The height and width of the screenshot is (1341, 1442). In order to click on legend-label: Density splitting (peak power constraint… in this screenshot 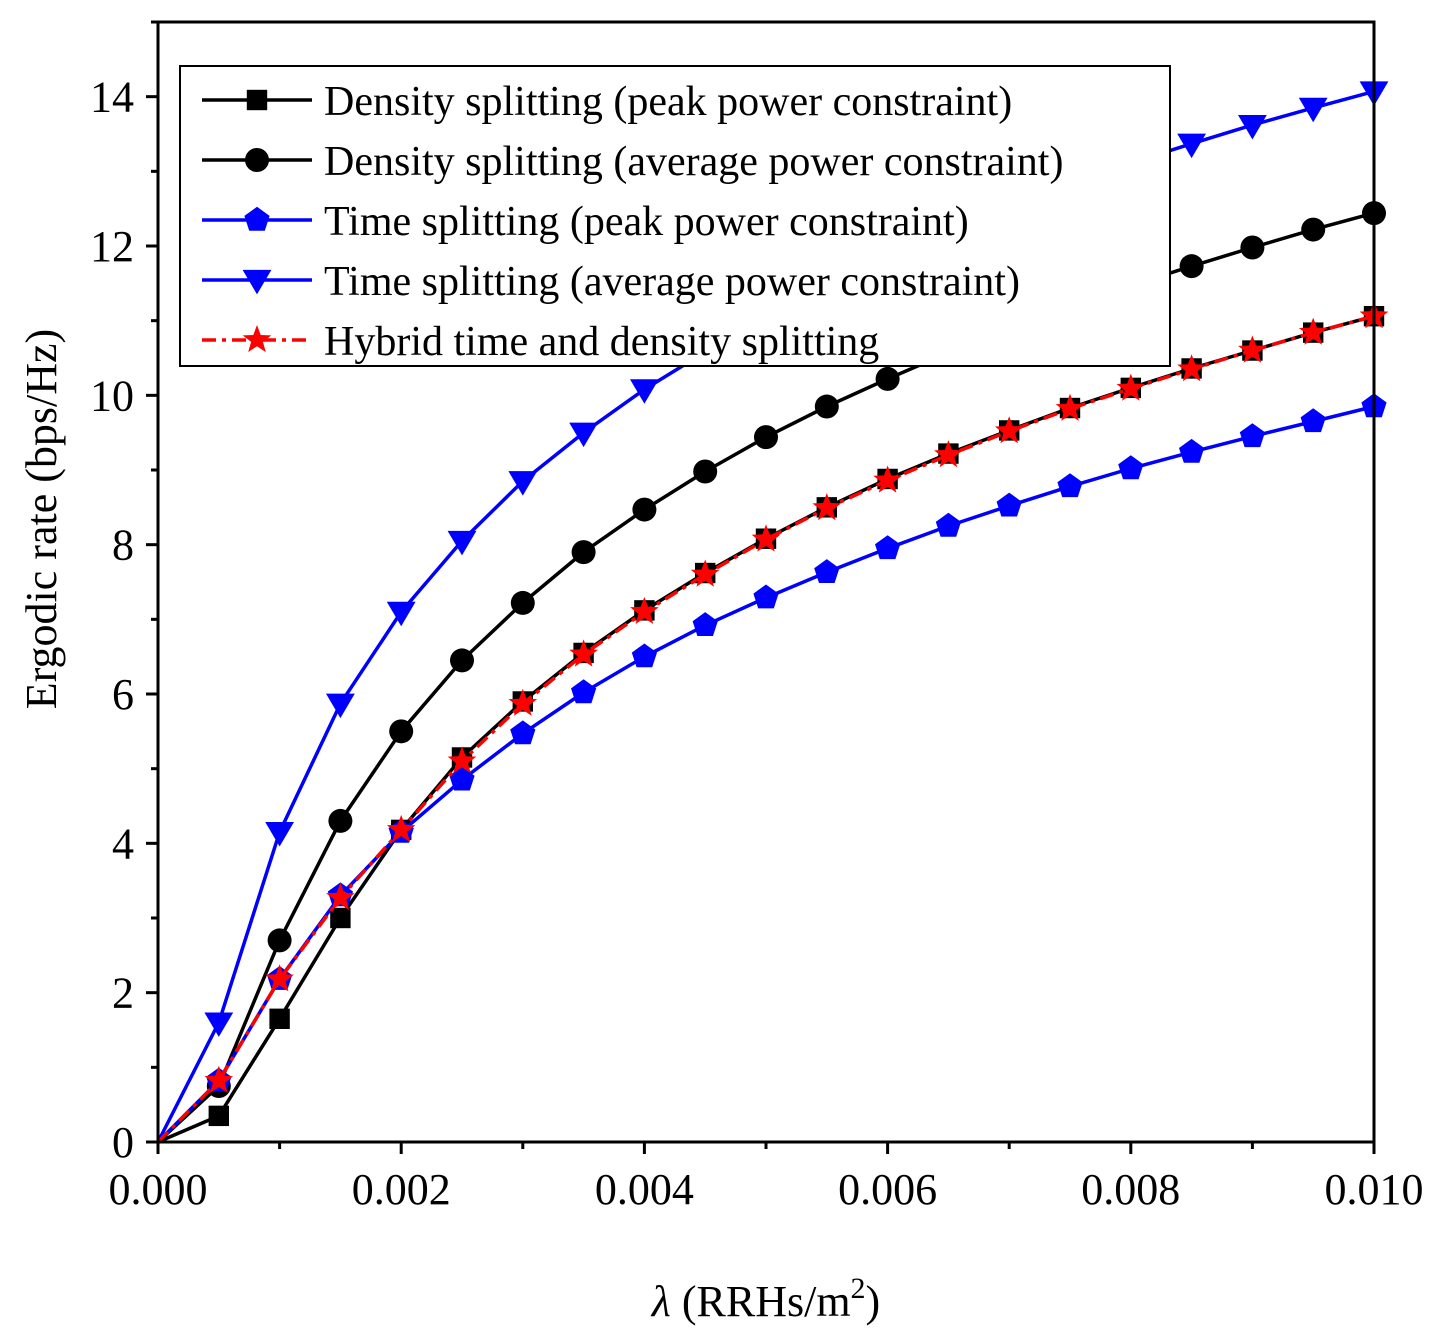, I will do `click(668, 102)`.